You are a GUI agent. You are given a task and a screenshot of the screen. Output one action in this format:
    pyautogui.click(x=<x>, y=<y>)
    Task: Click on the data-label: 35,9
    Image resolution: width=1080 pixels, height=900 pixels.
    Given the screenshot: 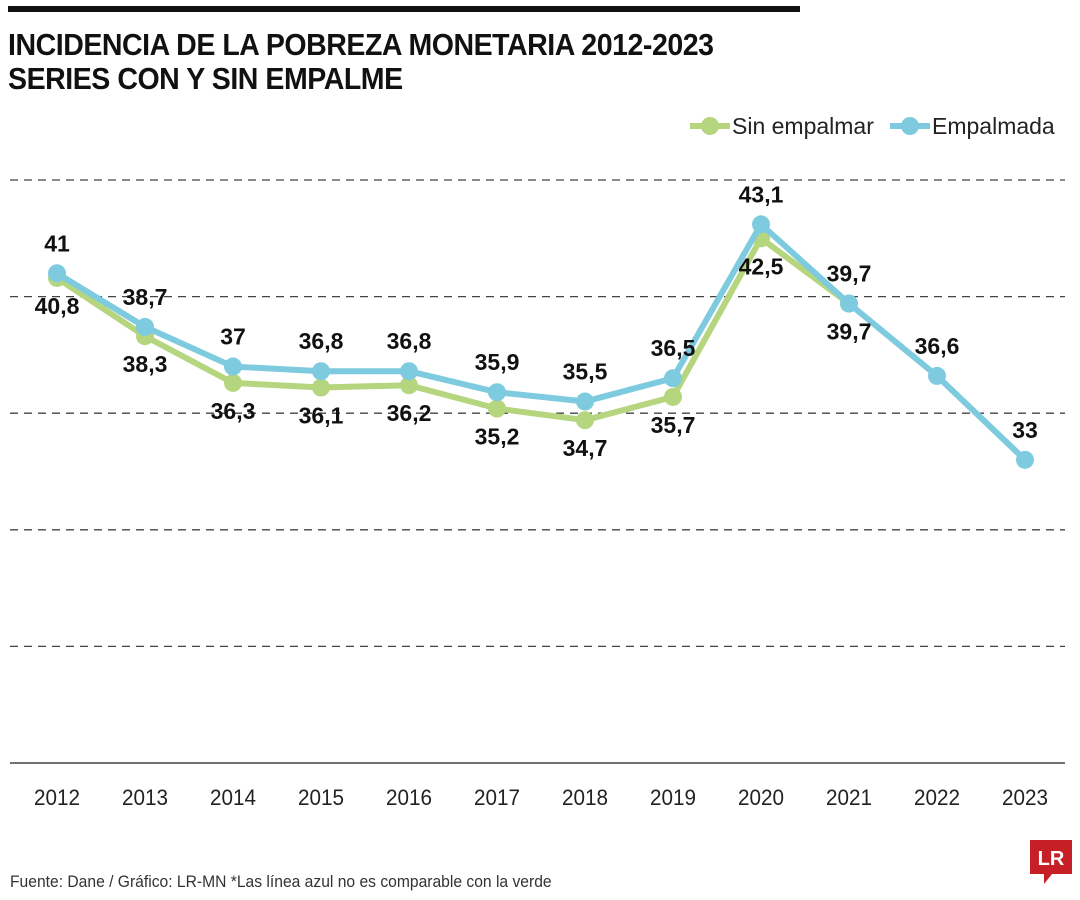 What is the action you would take?
    pyautogui.click(x=497, y=362)
    